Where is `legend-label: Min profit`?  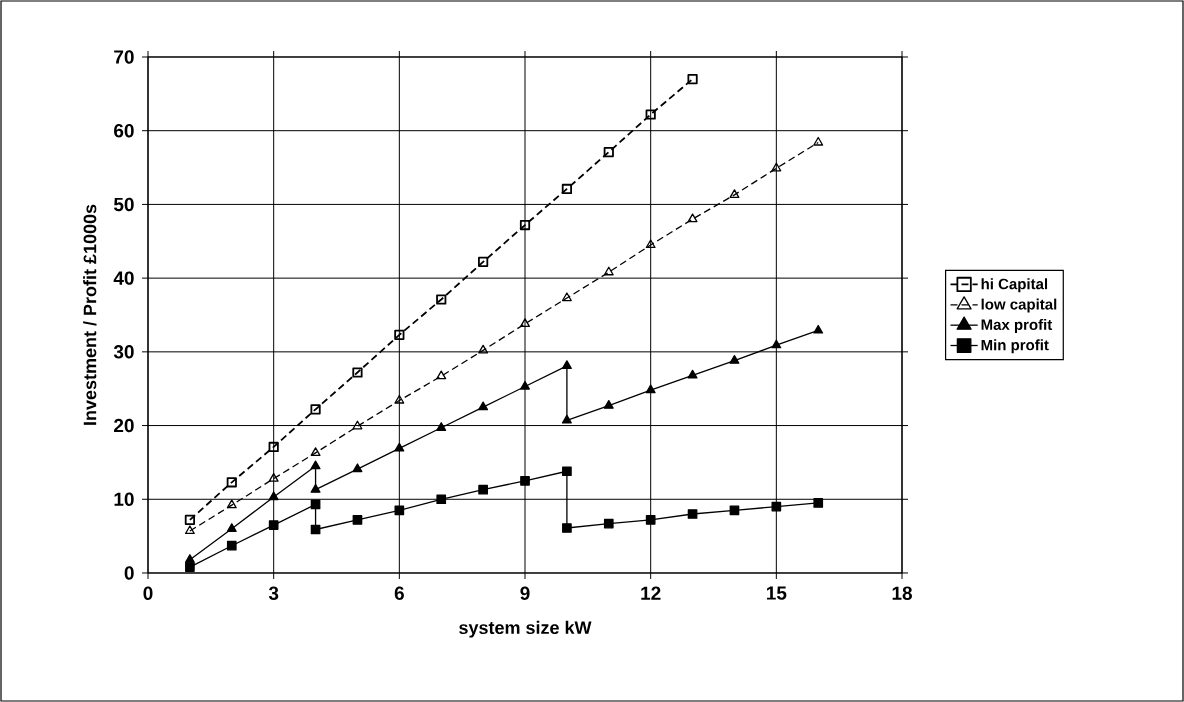 legend-label: Min profit is located at coordinates (1015, 346).